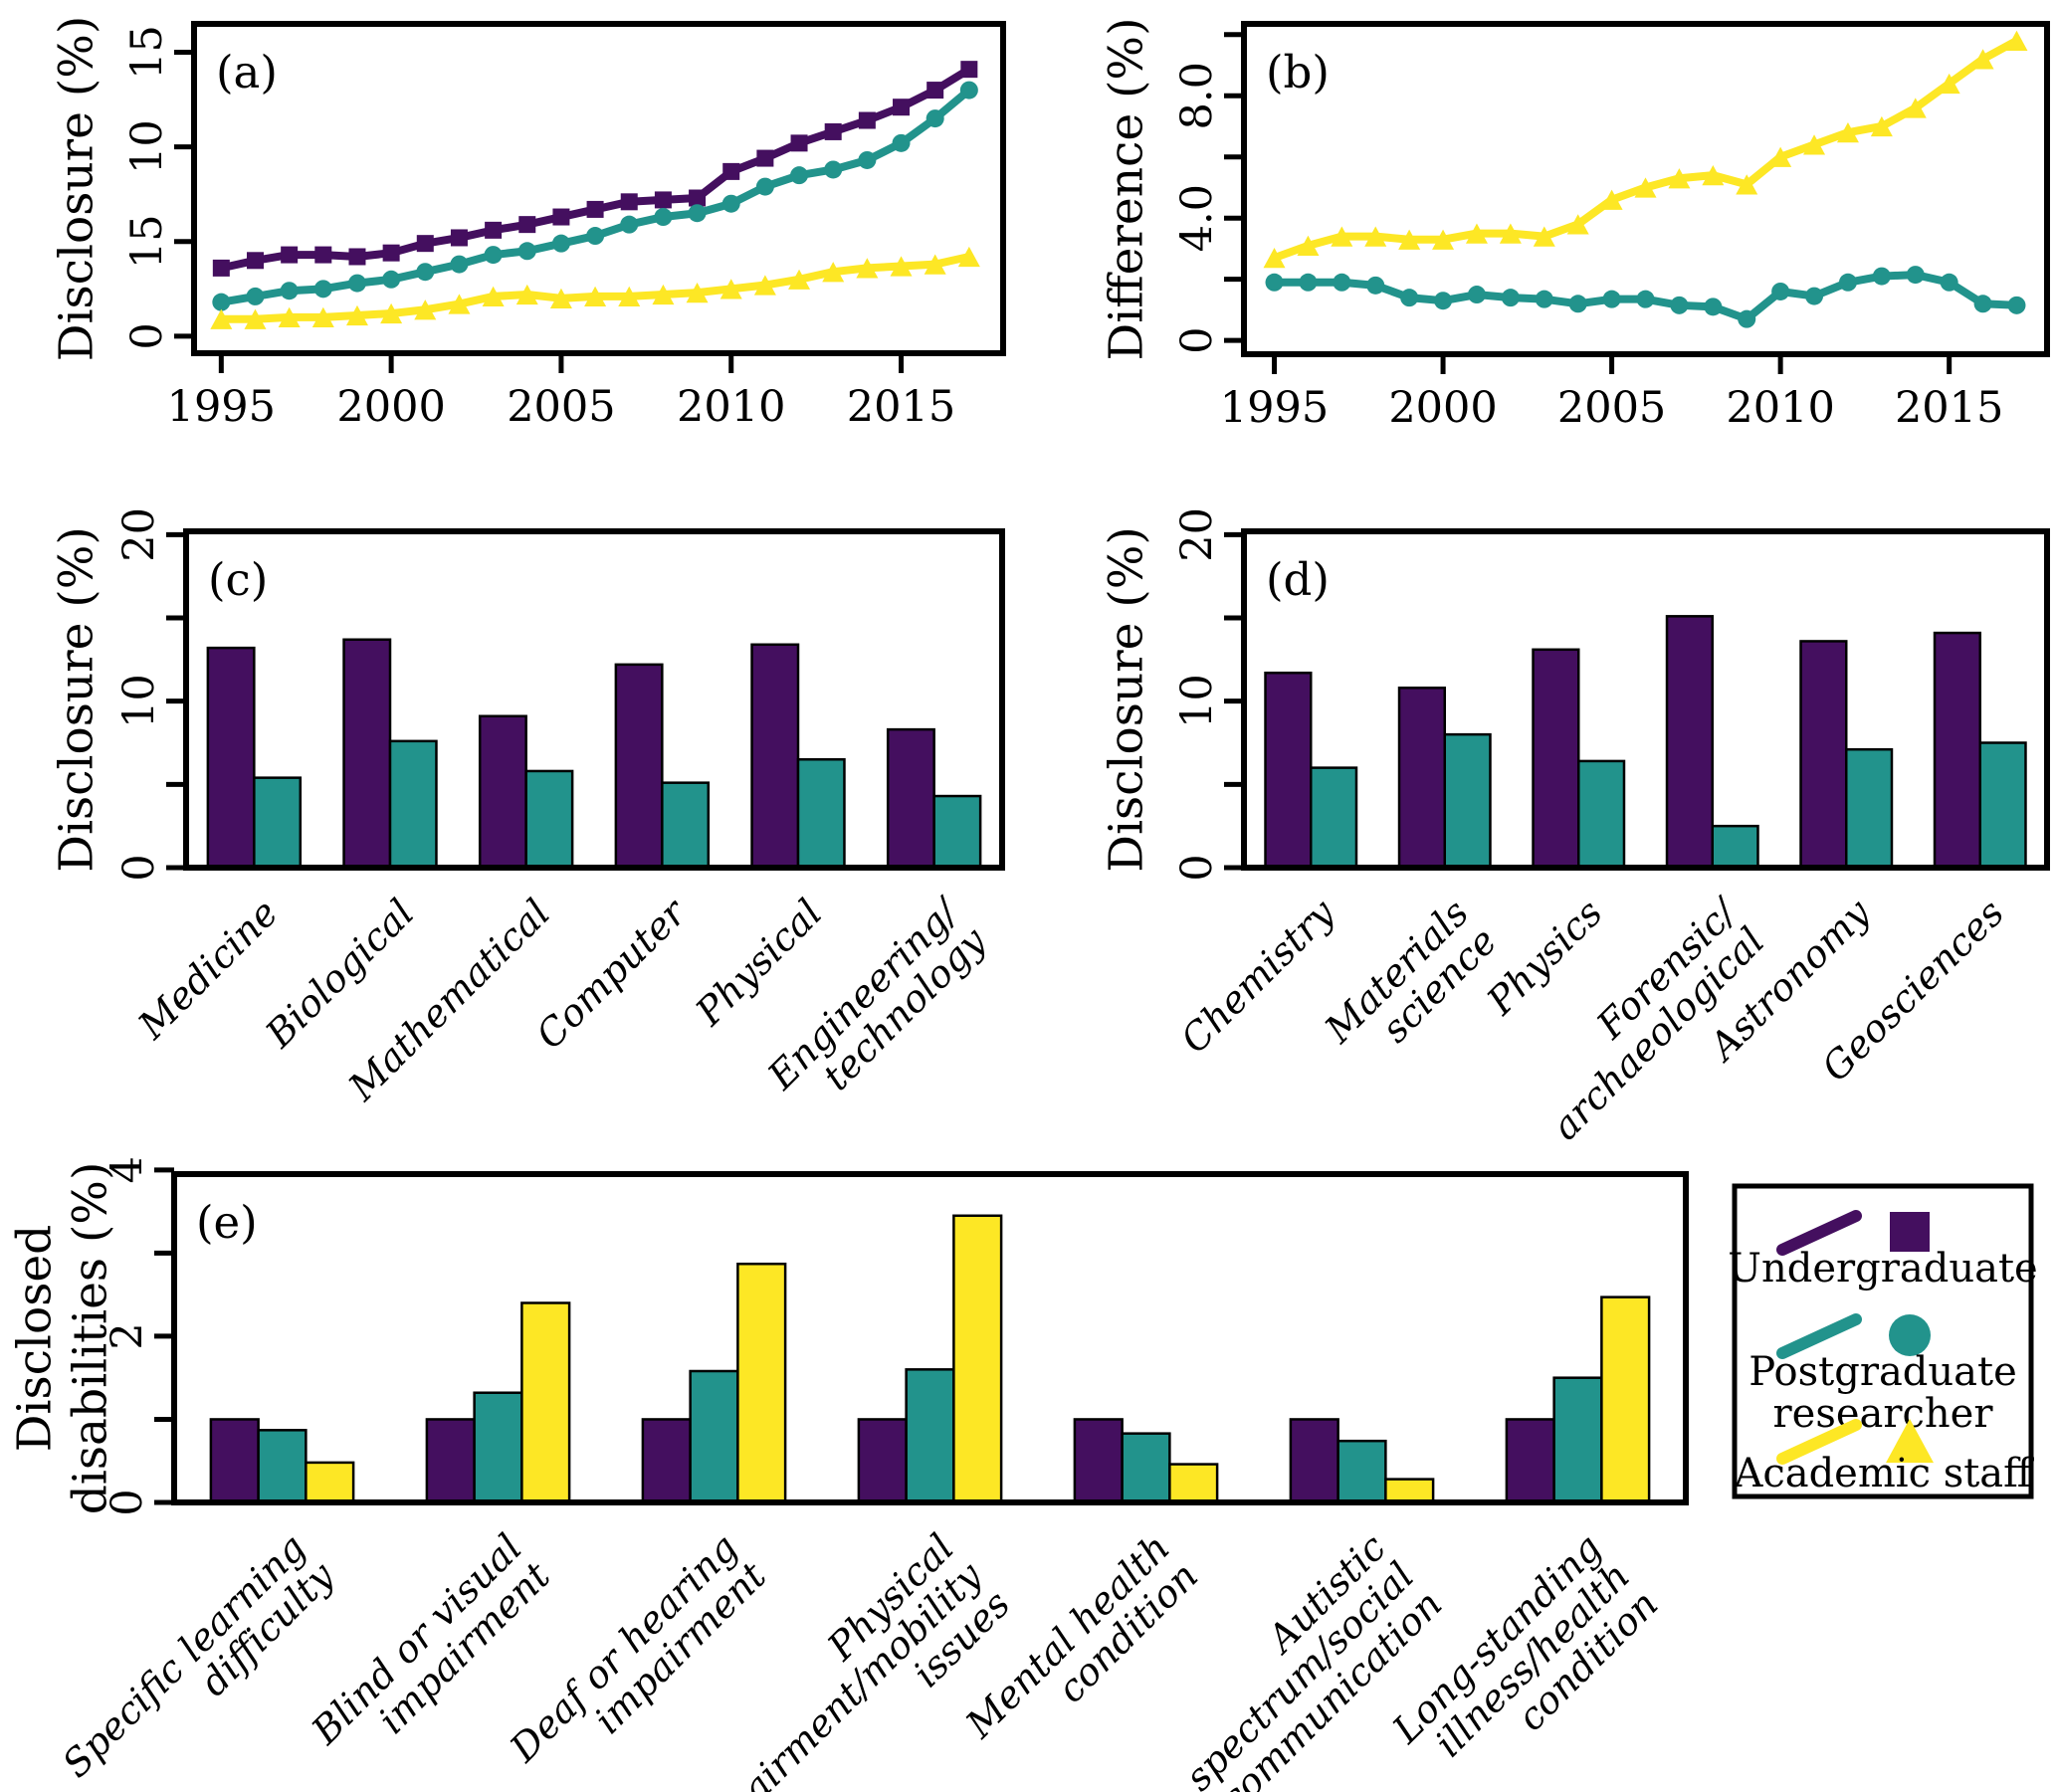 The height and width of the screenshot is (1792, 2057). Describe the element at coordinates (1910, 1335) in the screenshot. I see `postgraduate-marker-swatch` at that location.